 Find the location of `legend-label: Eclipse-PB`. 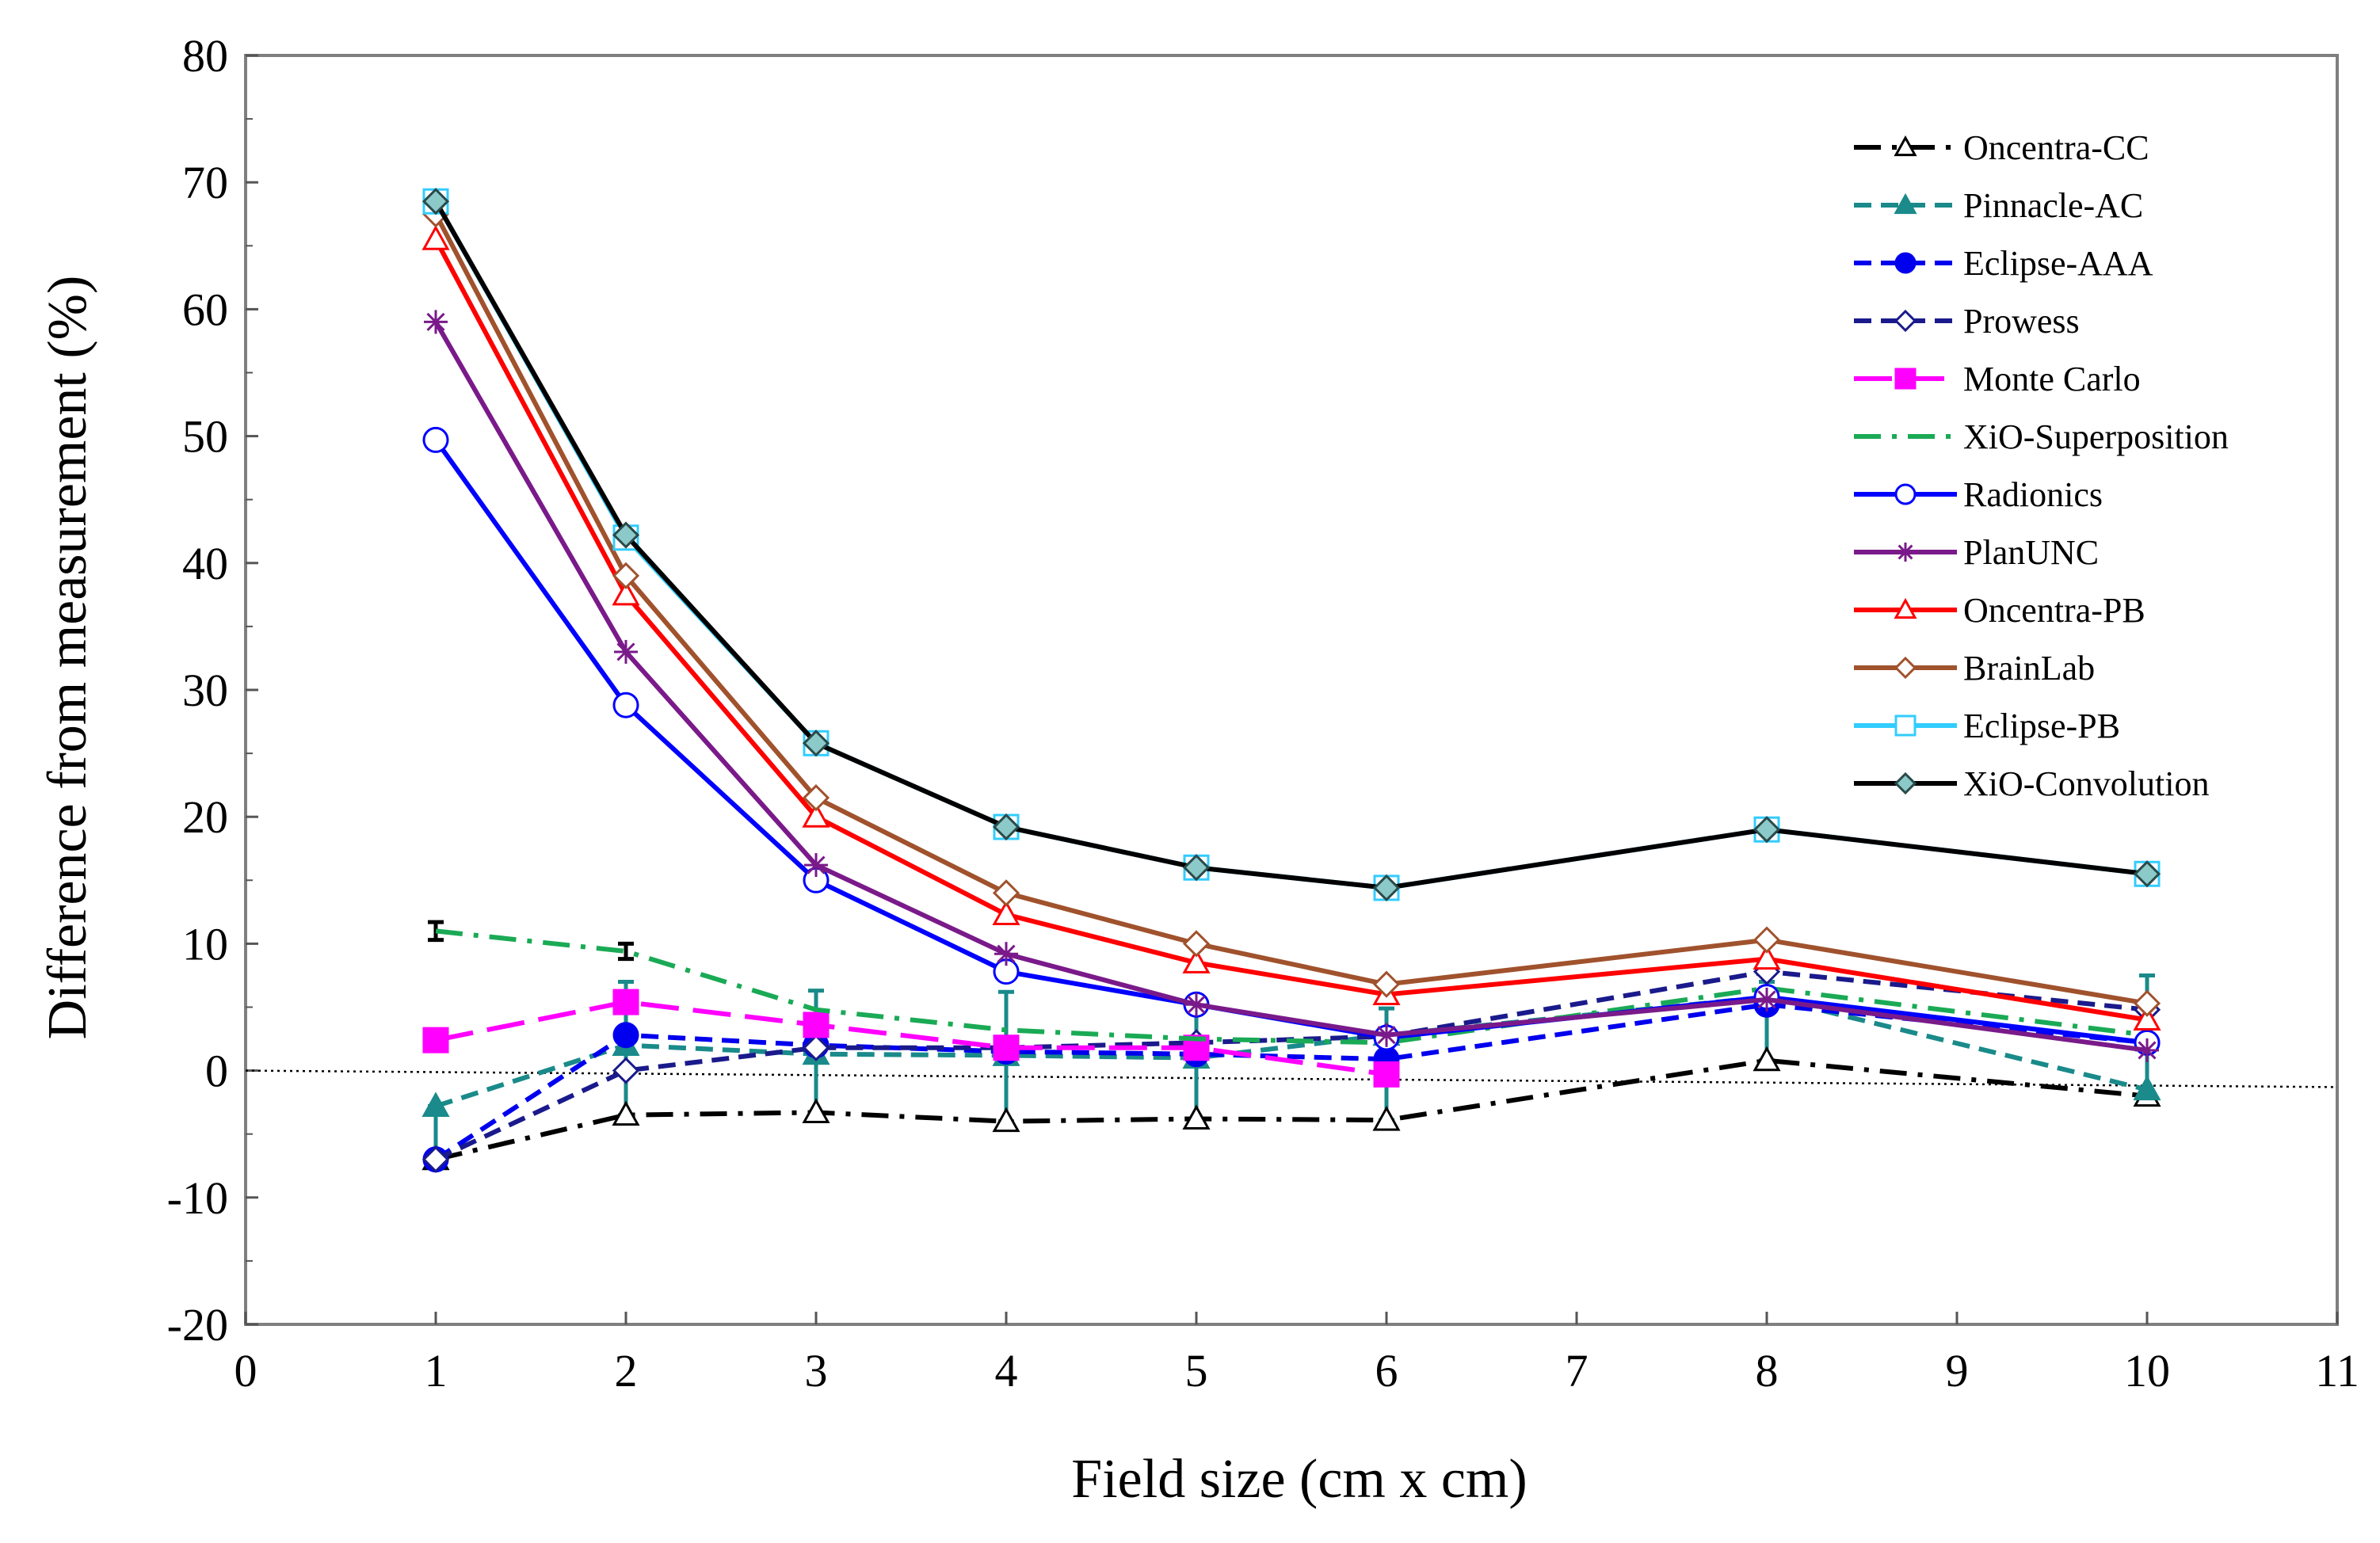

legend-label: Eclipse-PB is located at coordinates (2041, 726).